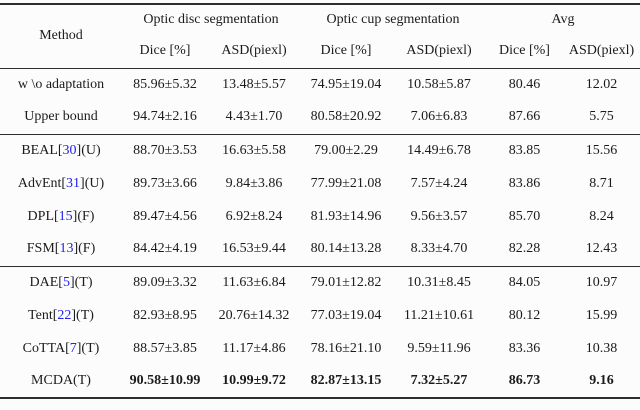  I want to click on disc-dice-value: 94.74±2.16, so click(165, 118).